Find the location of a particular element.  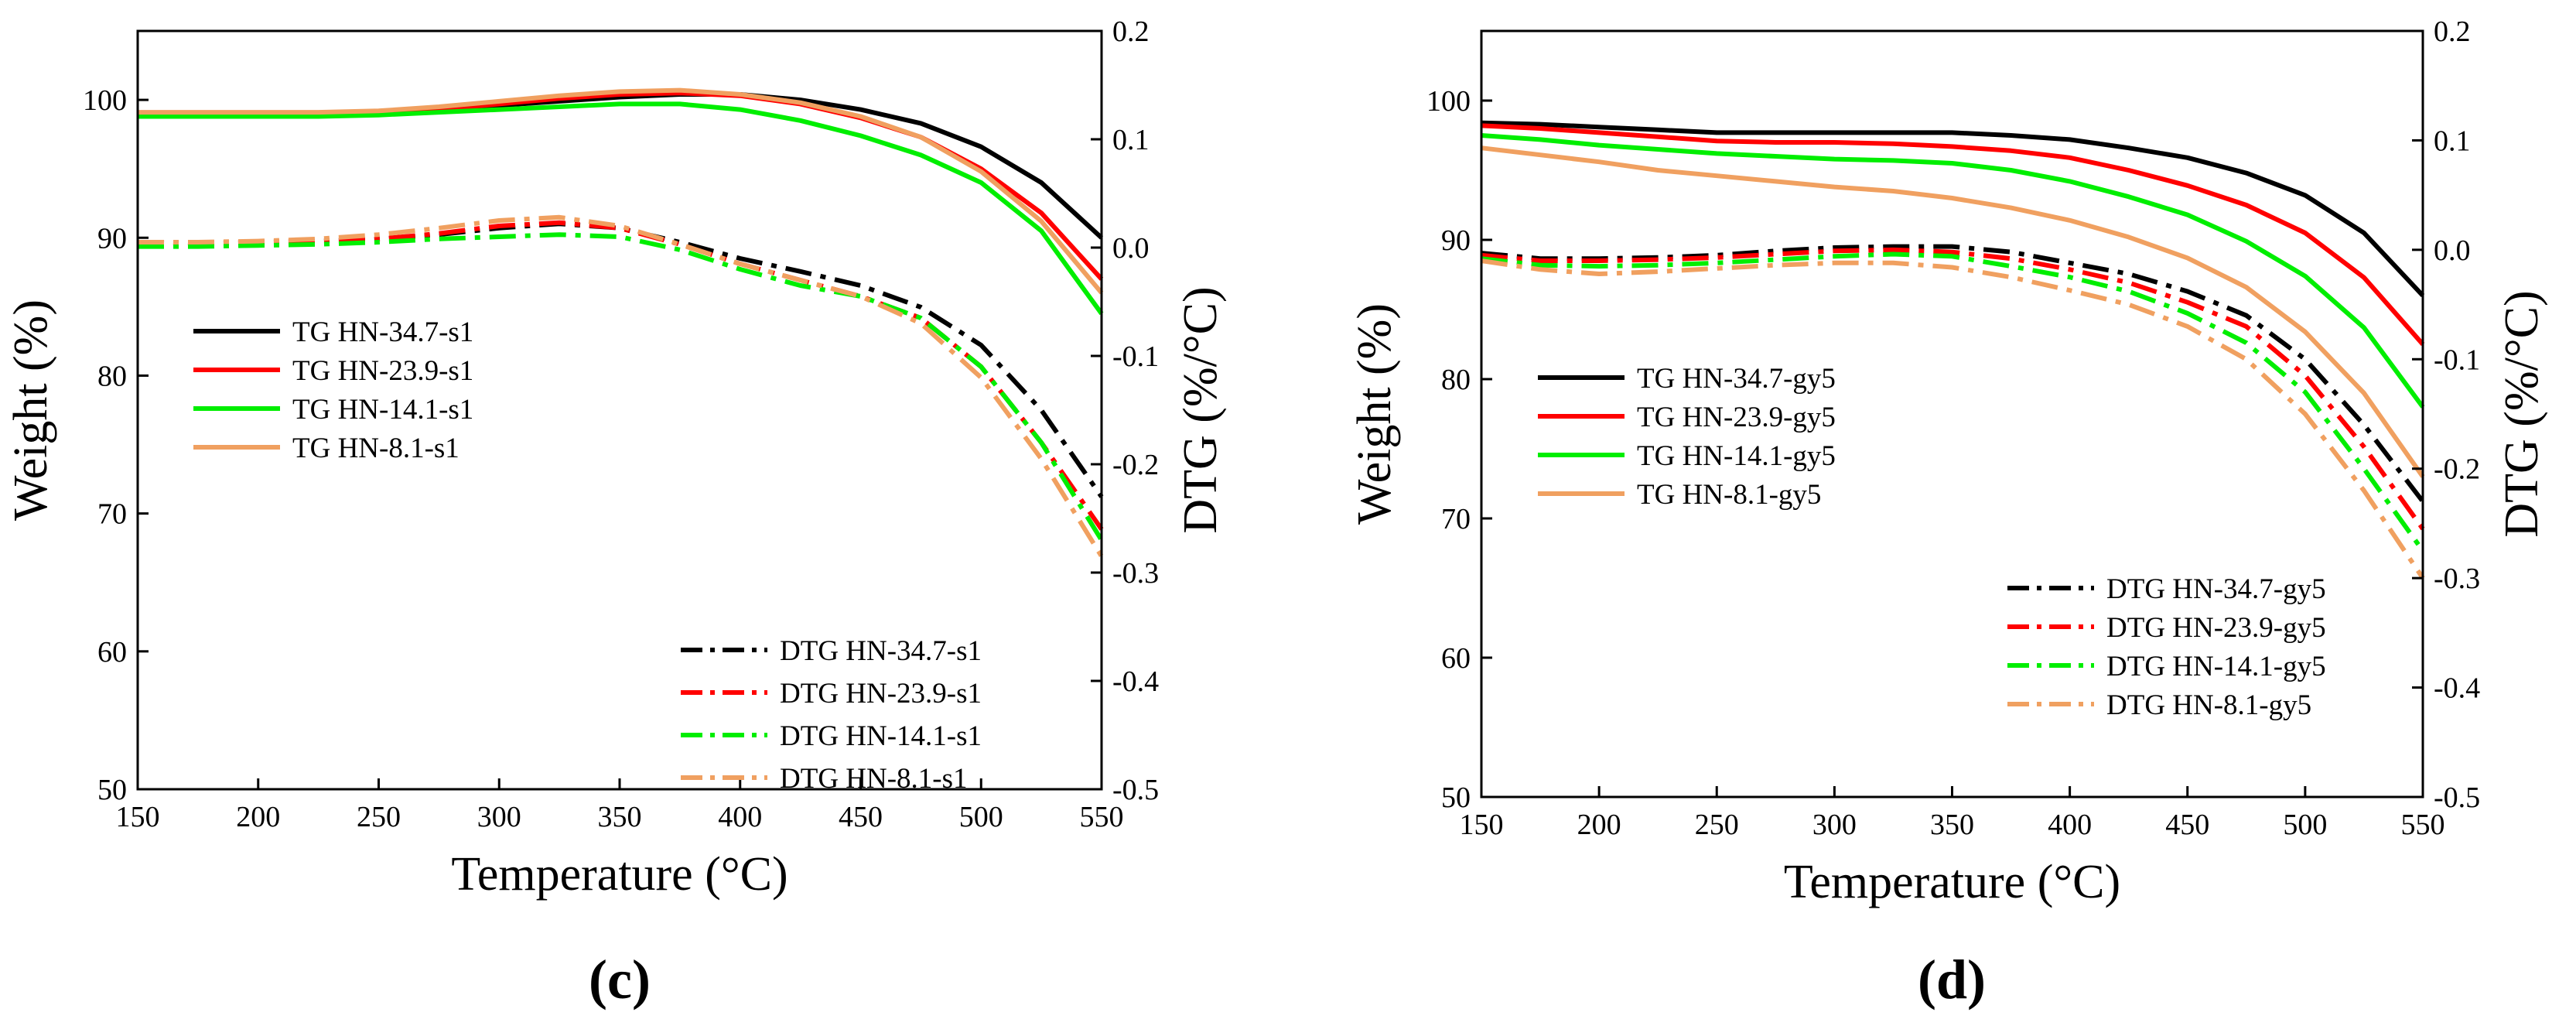

legend-entry: TG HN-14.1-gy5 is located at coordinates (1736, 456).